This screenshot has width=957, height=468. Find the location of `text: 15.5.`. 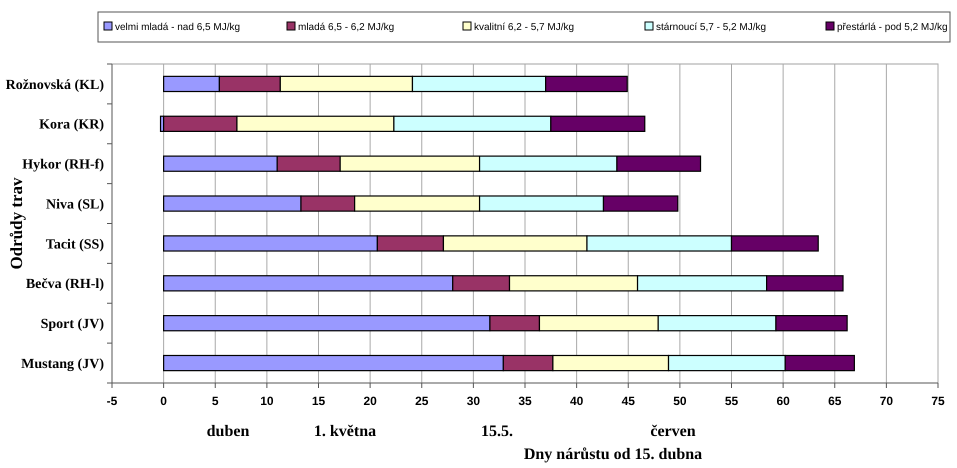

text: 15.5. is located at coordinates (497, 431).